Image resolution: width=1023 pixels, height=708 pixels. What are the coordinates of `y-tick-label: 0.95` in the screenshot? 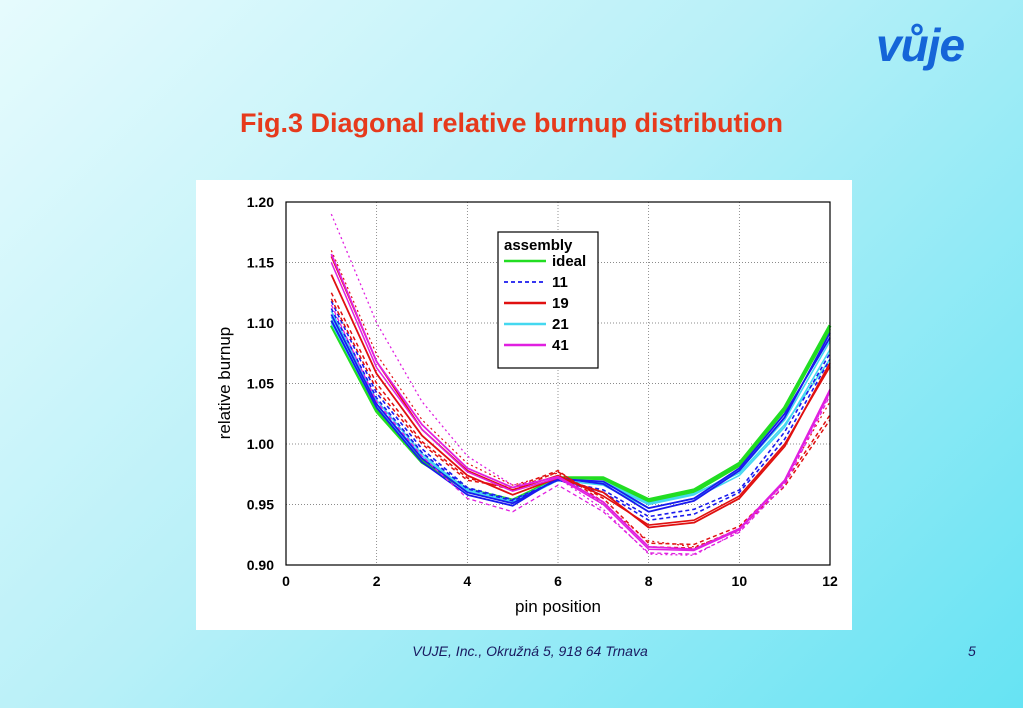 It's located at (260, 505).